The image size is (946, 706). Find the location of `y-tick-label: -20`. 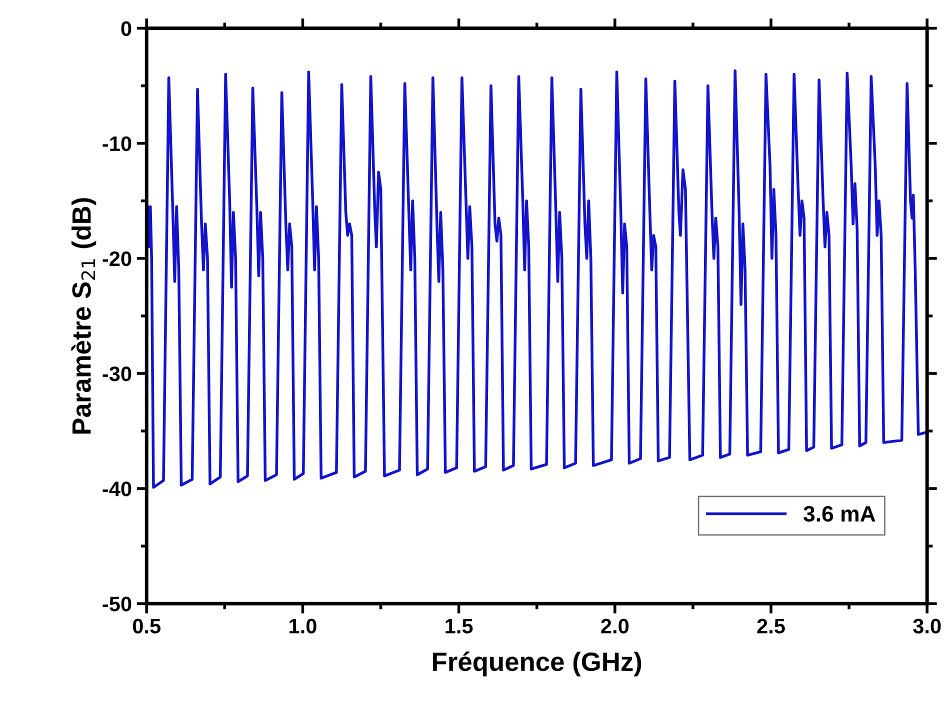

y-tick-label: -20 is located at coordinates (117, 258).